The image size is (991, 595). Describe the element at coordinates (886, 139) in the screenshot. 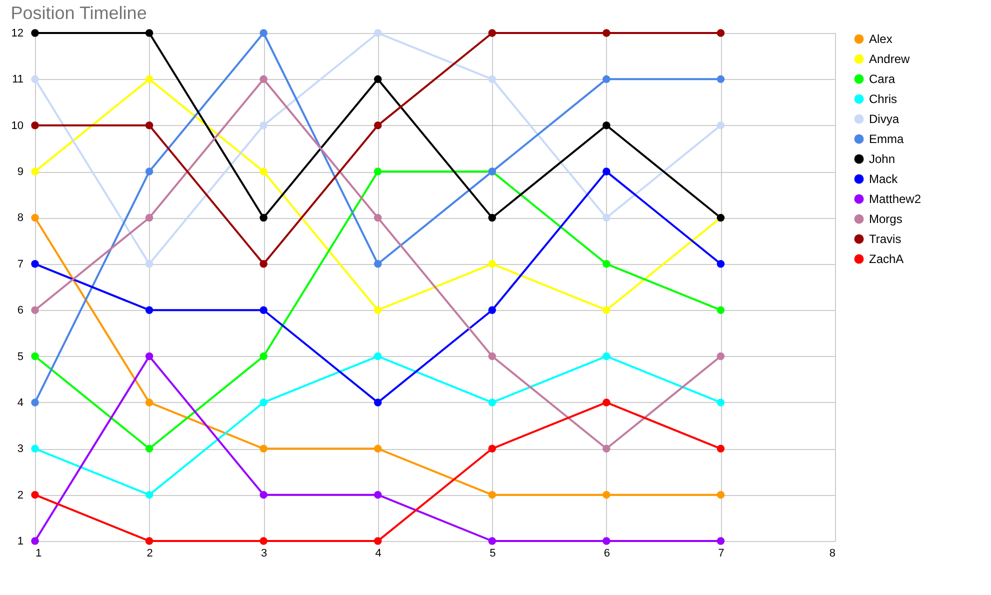

I see `legend-label: Emma` at that location.